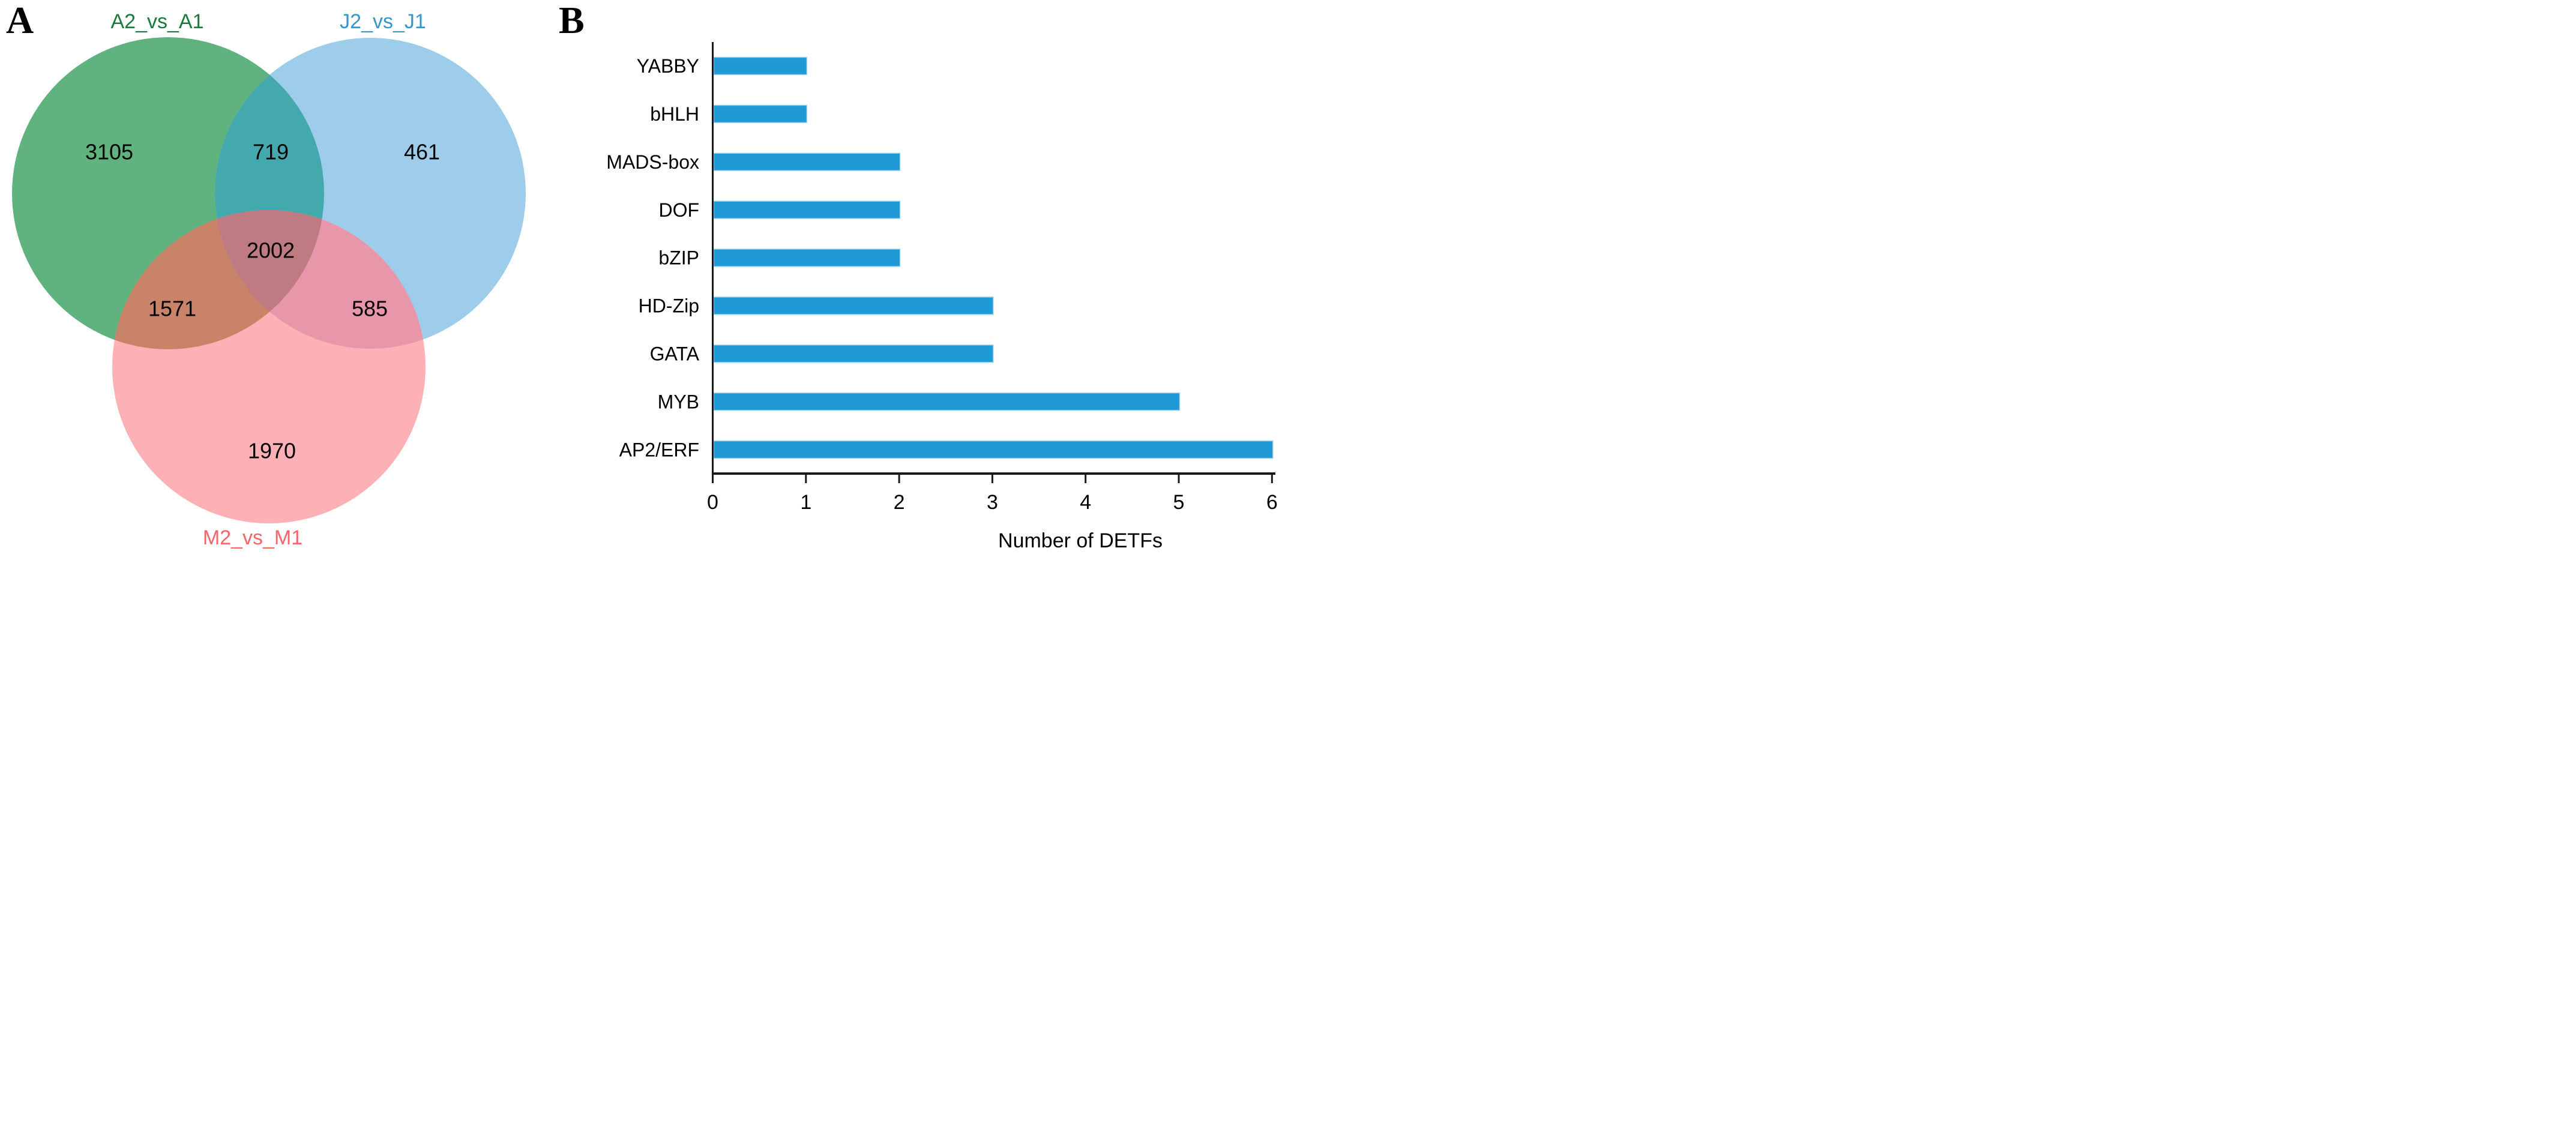 This screenshot has width=2576, height=1123. I want to click on count-green-only: 3105, so click(109, 152).